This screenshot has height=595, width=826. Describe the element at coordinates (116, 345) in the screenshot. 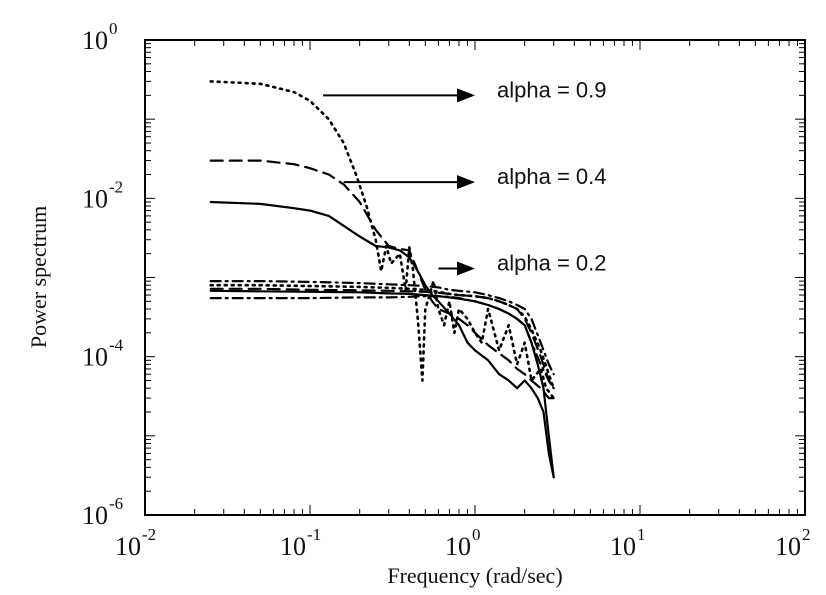

I see `y-tick-exponent: -4` at that location.